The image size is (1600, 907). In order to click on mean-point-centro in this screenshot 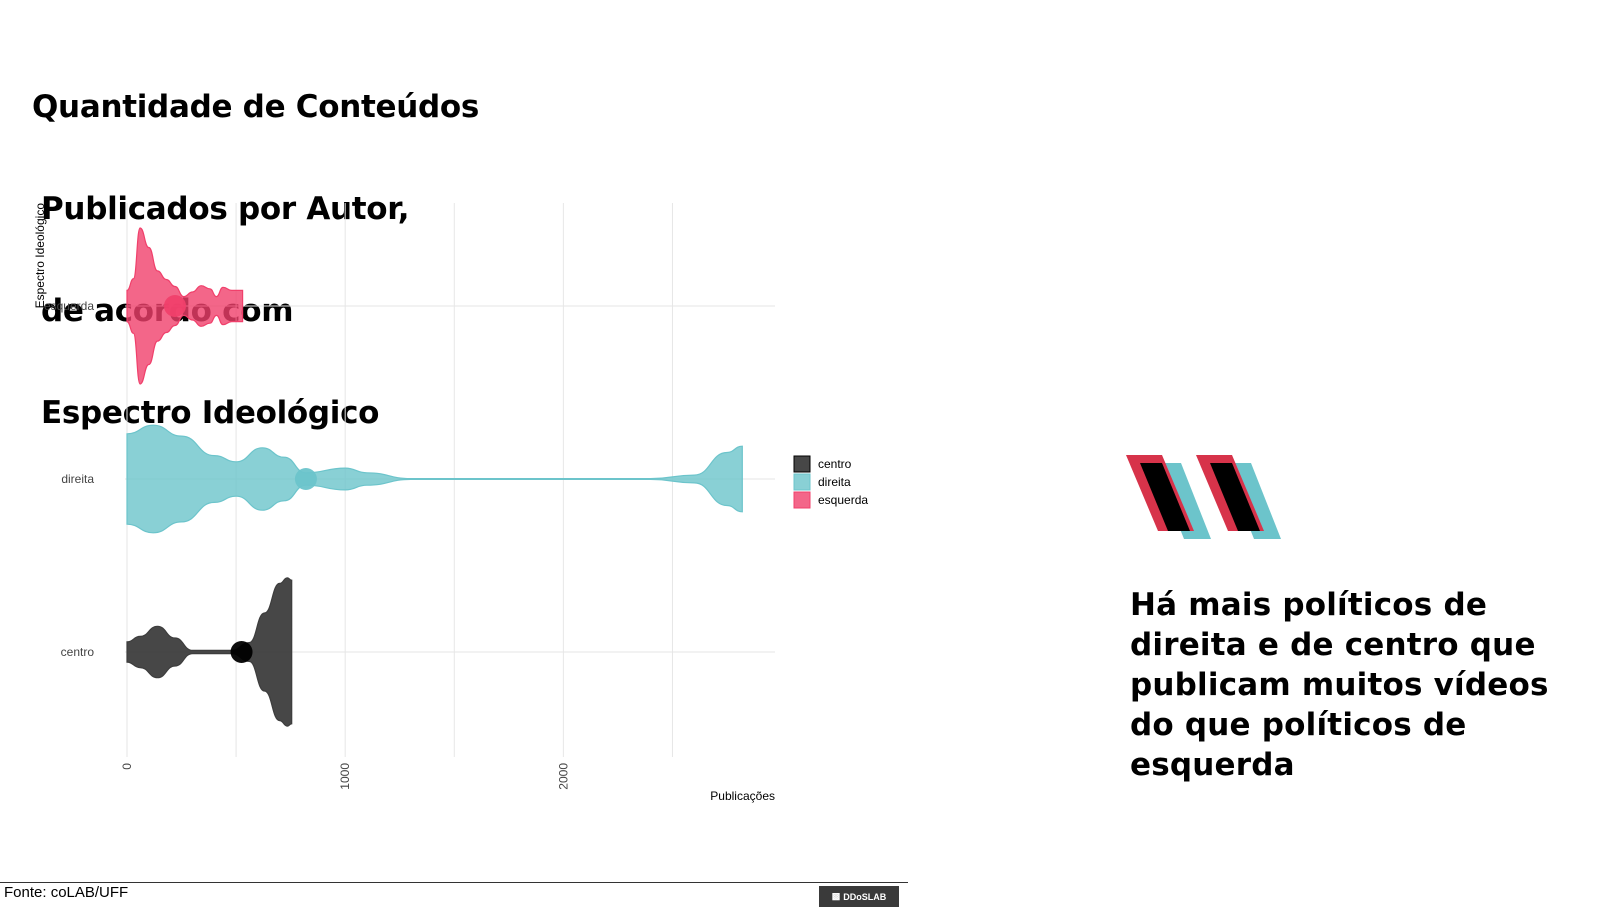, I will do `click(241, 652)`.